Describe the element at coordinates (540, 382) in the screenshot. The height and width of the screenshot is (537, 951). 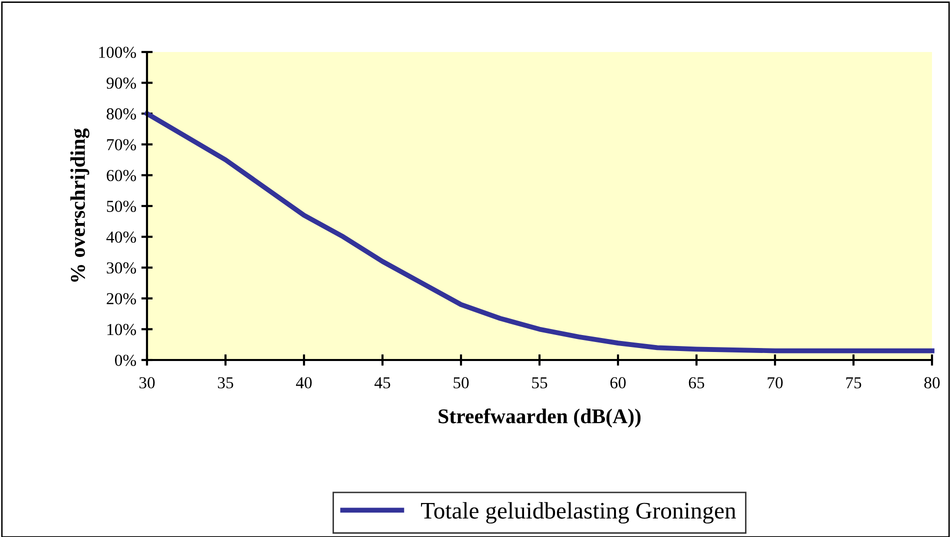
I see `x-tick-label: 55` at that location.